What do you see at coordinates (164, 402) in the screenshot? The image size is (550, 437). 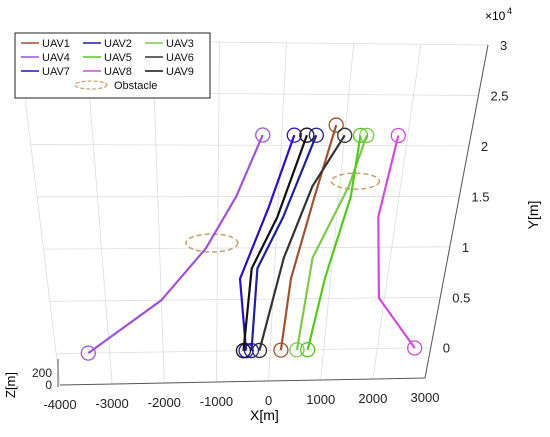 I see `x-tick-label: -2000` at bounding box center [164, 402].